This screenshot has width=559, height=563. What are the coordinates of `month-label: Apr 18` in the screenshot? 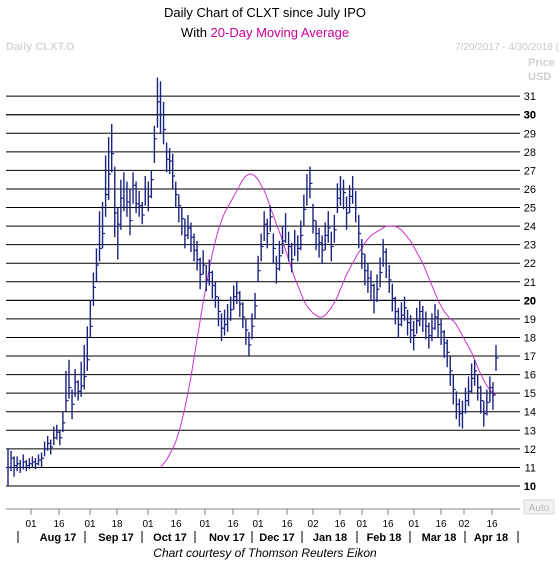 It's located at (491, 538).